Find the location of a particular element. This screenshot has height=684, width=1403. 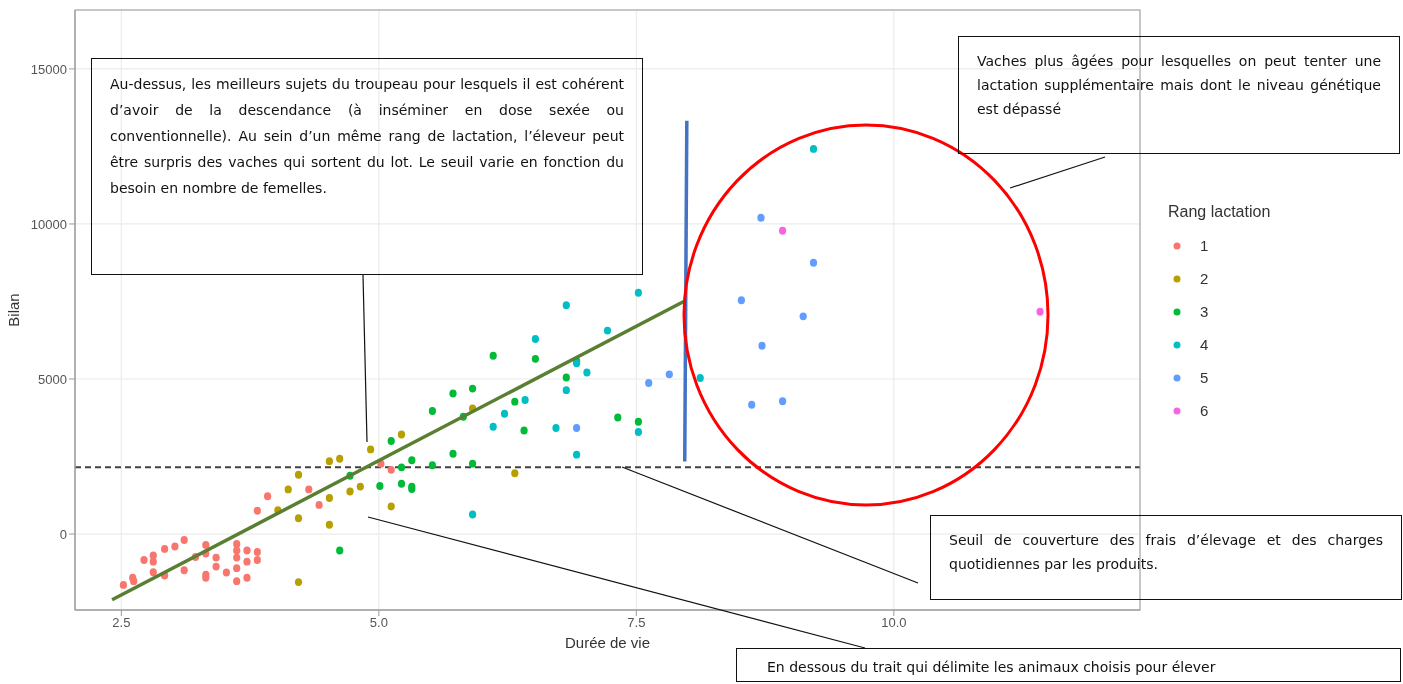

legend-label: 5 is located at coordinates (1204, 377).